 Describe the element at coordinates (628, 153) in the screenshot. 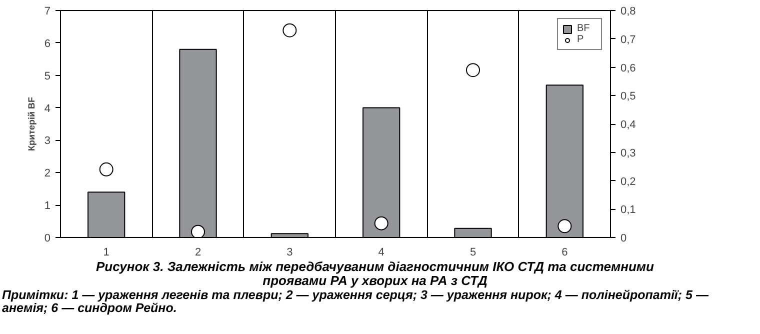

I see `y2-tick-label: 0,3` at that location.